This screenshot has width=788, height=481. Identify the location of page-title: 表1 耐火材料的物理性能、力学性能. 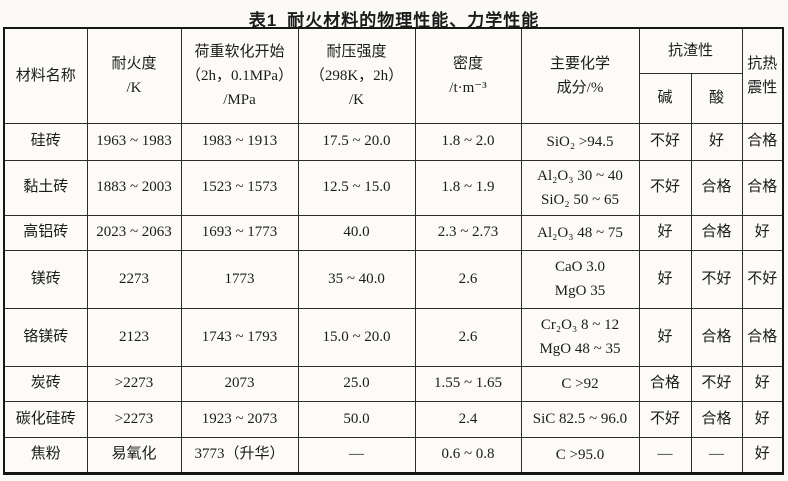
(394, 15).